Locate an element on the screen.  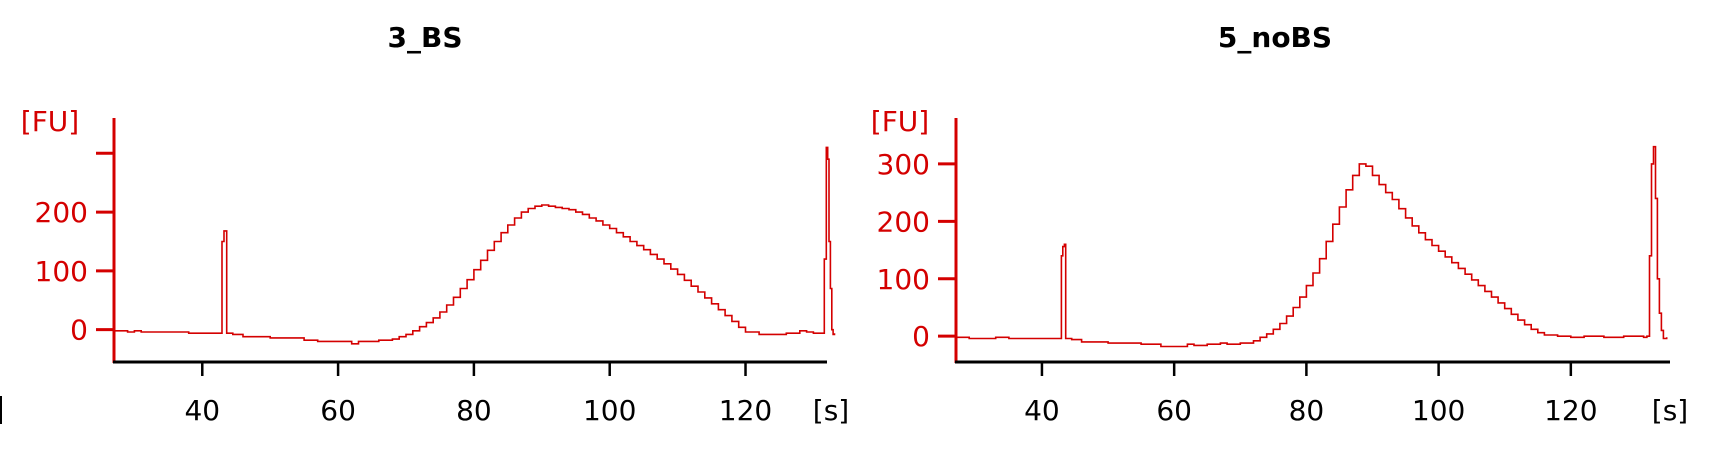
y-tick-label: 300 is located at coordinates (903, 164).